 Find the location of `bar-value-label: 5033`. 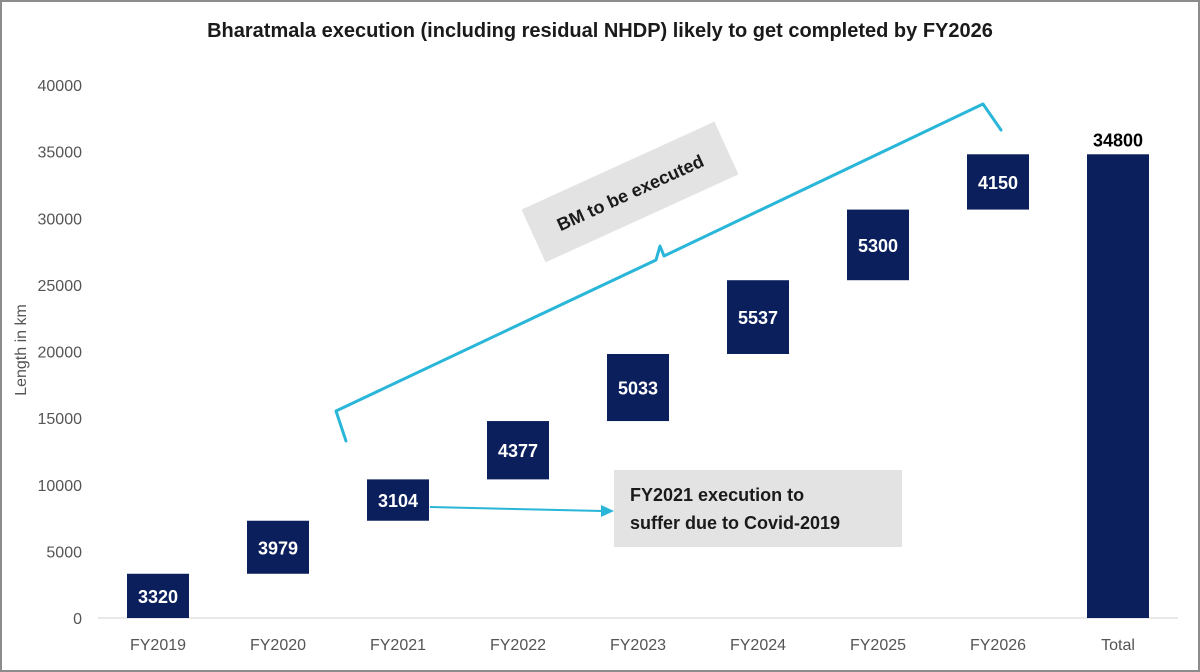

bar-value-label: 5033 is located at coordinates (638, 389).